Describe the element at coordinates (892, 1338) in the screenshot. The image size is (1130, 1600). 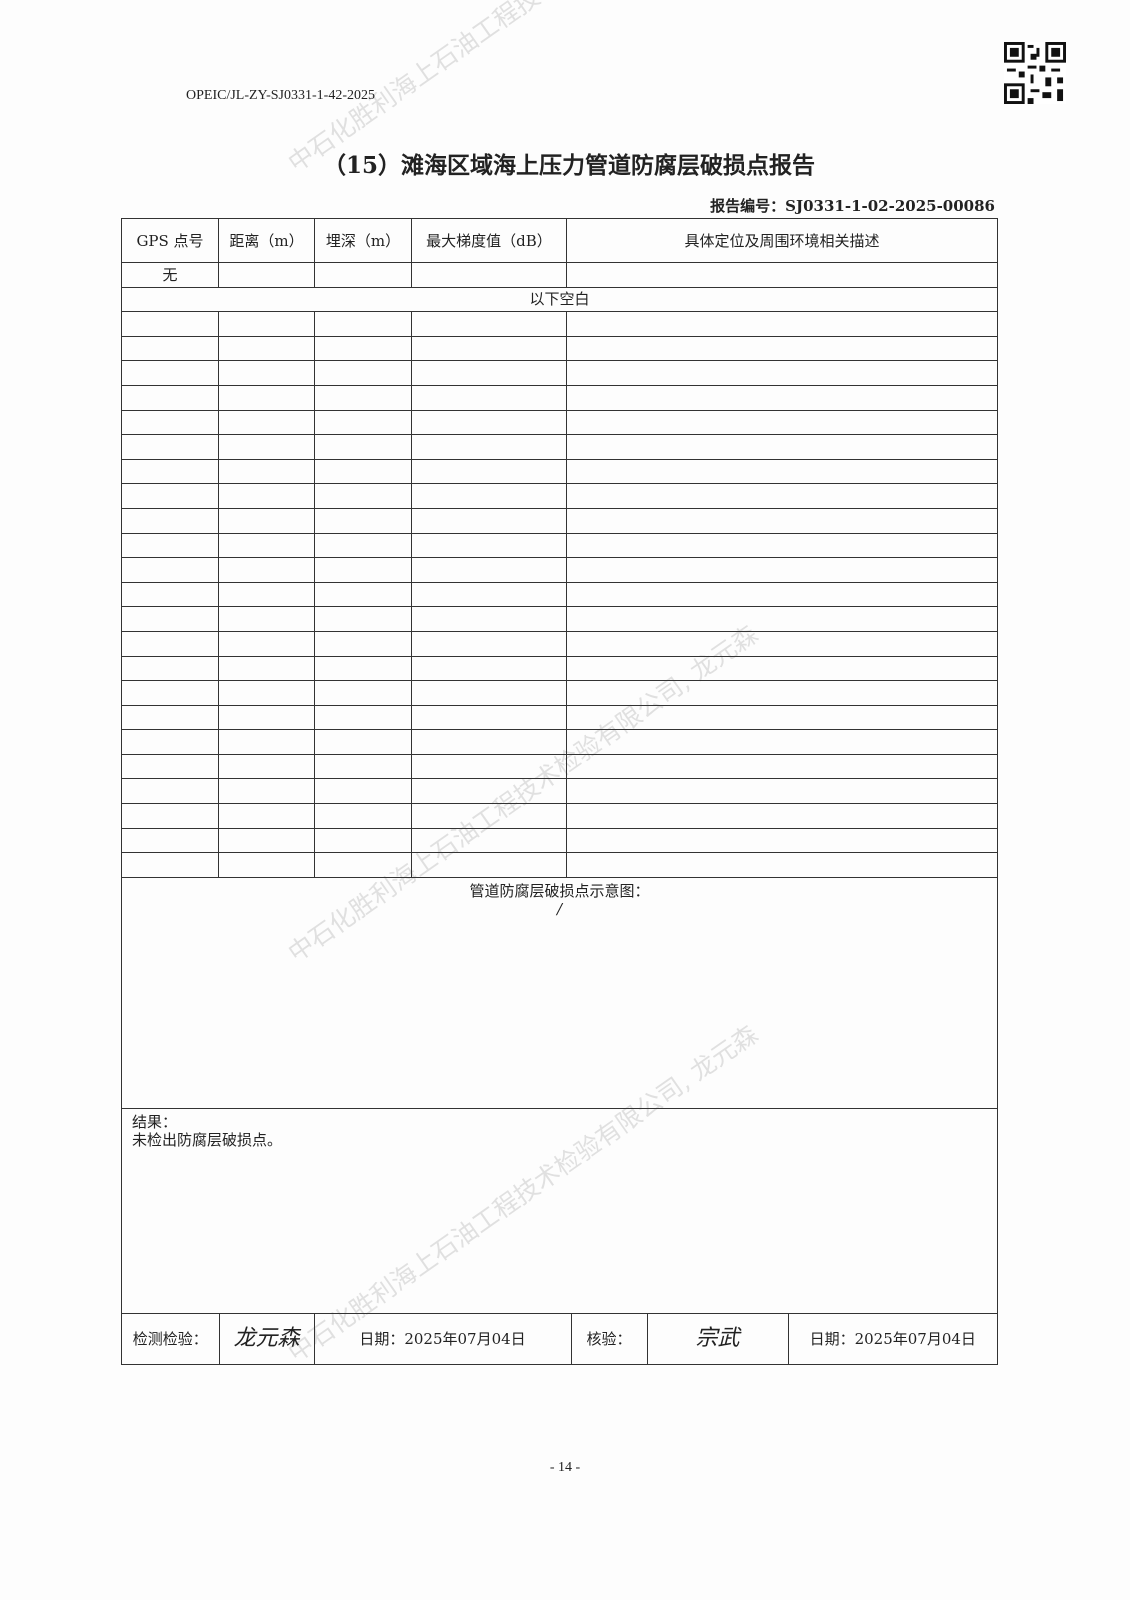
I see `review-date: 日期：2025年07月04日` at that location.